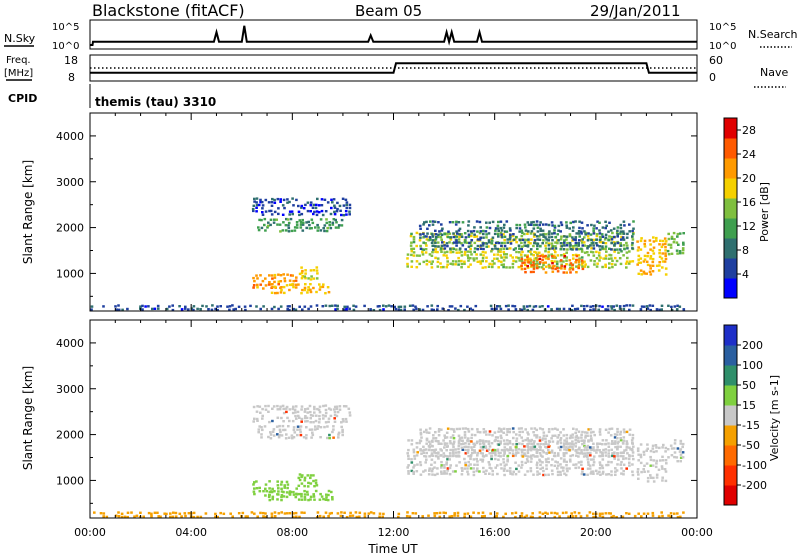 The image size is (800, 558). Describe the element at coordinates (712, 77) in the screenshot. I see `nave-tick-bottom: 0` at that location.